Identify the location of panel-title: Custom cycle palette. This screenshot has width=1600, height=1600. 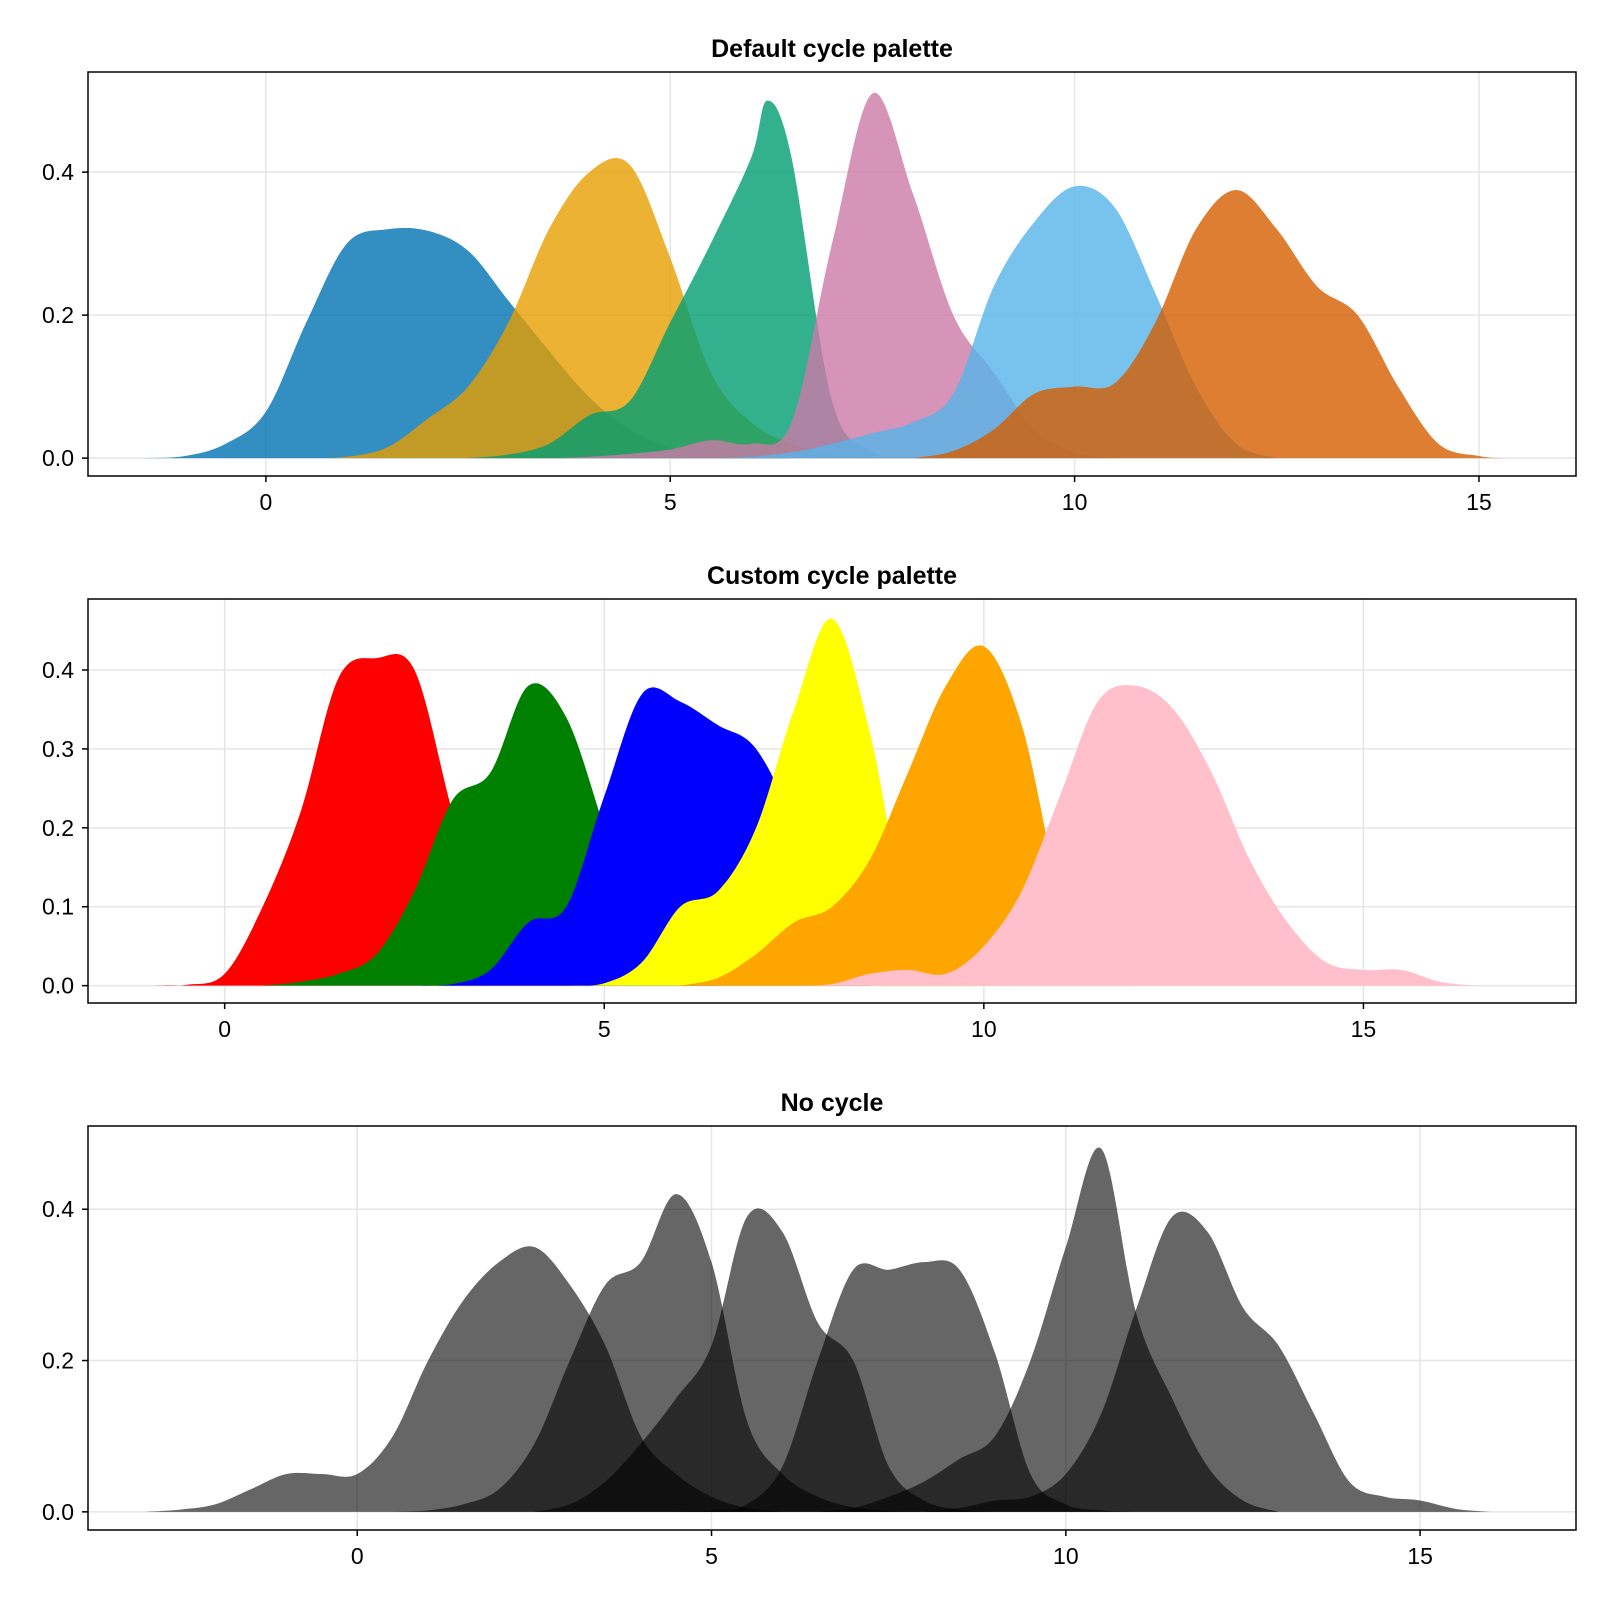
(832, 576).